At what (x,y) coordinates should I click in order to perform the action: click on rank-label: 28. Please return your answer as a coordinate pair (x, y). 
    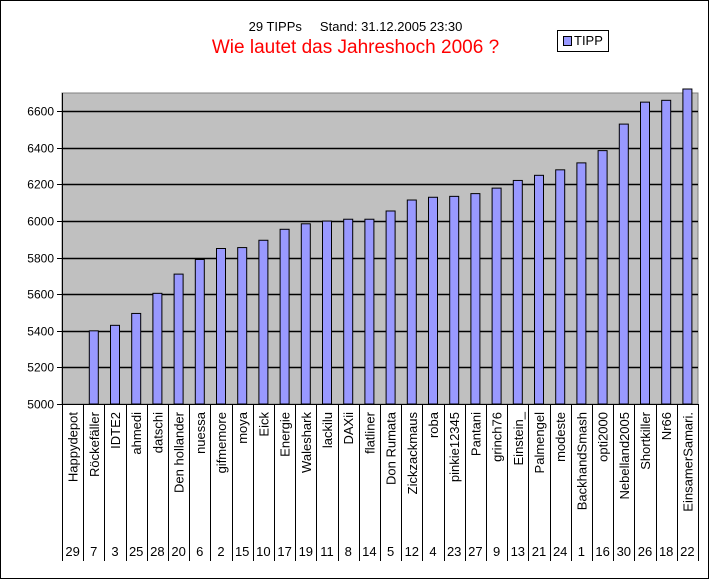
    Looking at the image, I should click on (157, 551).